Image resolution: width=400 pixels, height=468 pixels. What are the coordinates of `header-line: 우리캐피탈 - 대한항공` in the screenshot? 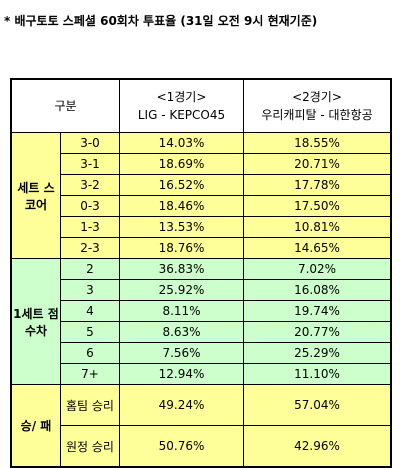 It's located at (317, 115).